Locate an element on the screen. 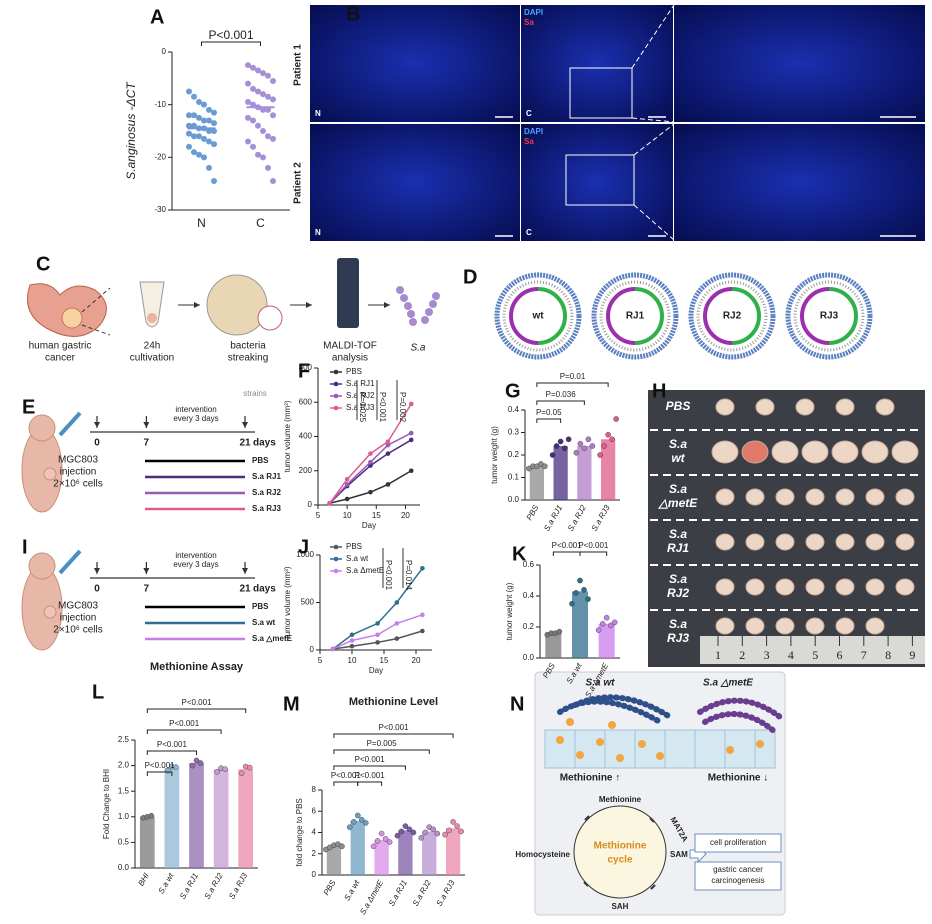 This screenshot has width=932, height=924. row-label: Patient 2 is located at coordinates (298, 183).